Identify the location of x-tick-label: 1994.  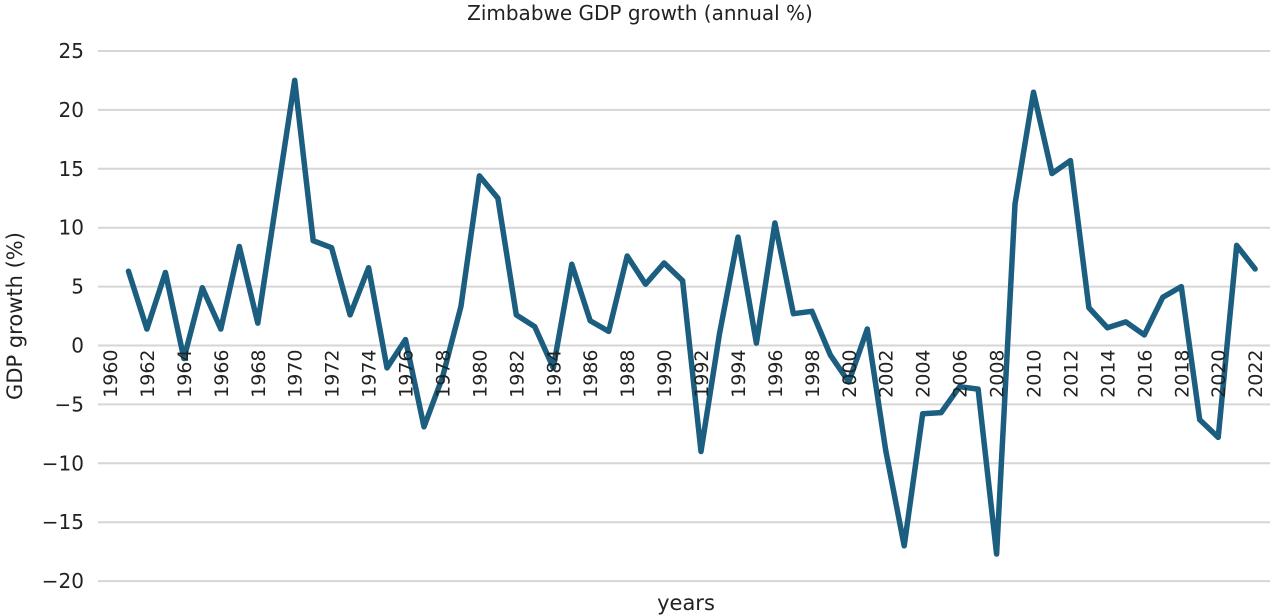
(739, 374).